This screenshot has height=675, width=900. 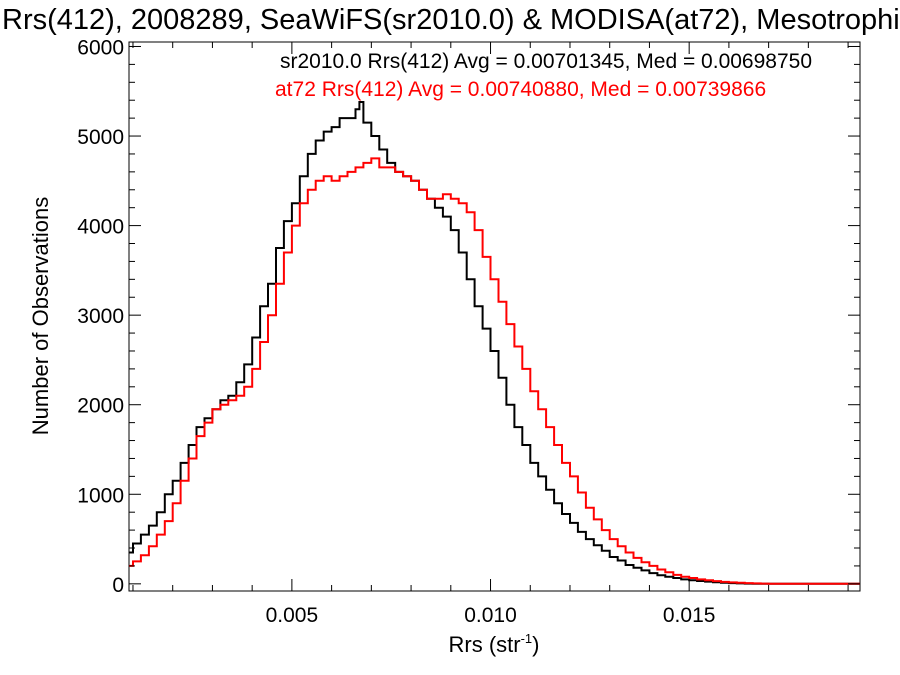 What do you see at coordinates (292, 615) in the screenshot?
I see `x-tick-label: 0.005` at bounding box center [292, 615].